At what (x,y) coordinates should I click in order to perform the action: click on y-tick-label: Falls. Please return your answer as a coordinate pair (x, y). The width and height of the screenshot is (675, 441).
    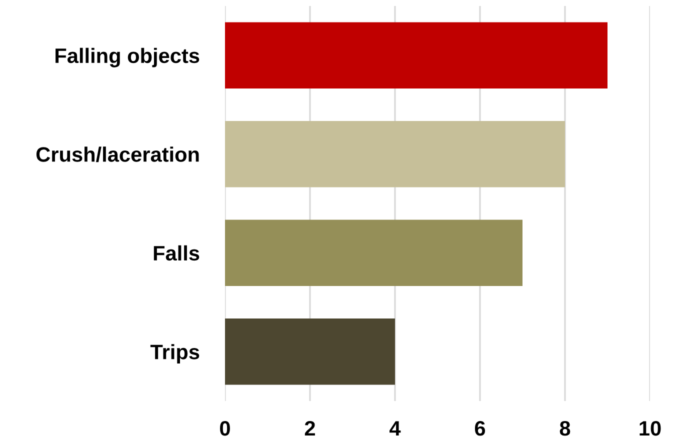
    Looking at the image, I should click on (177, 253).